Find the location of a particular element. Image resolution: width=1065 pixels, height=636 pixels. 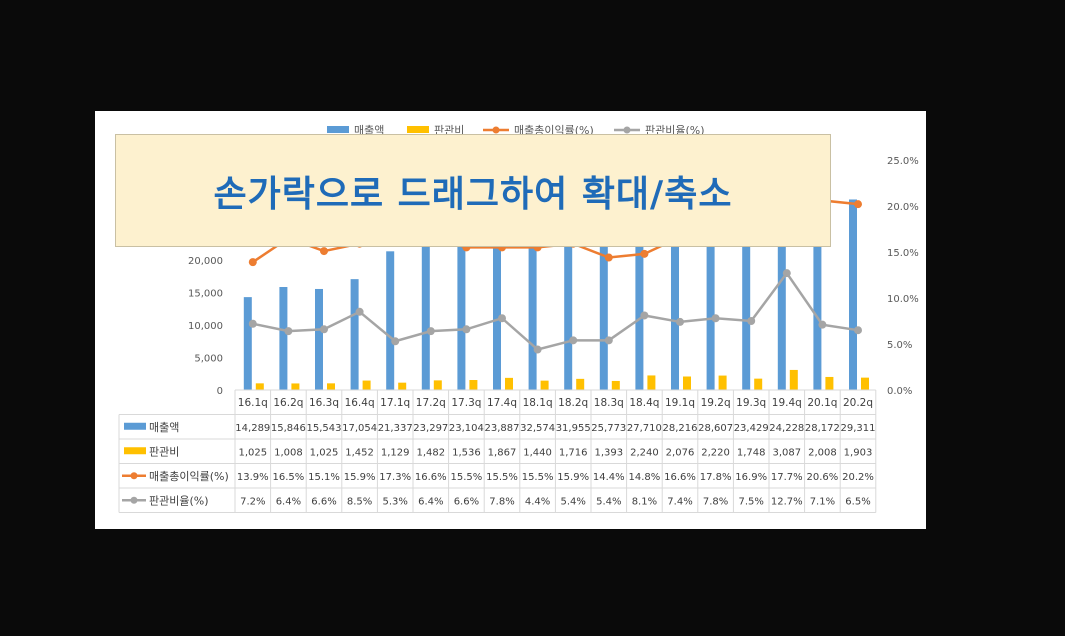

table-cell: 1,536 is located at coordinates (466, 452).